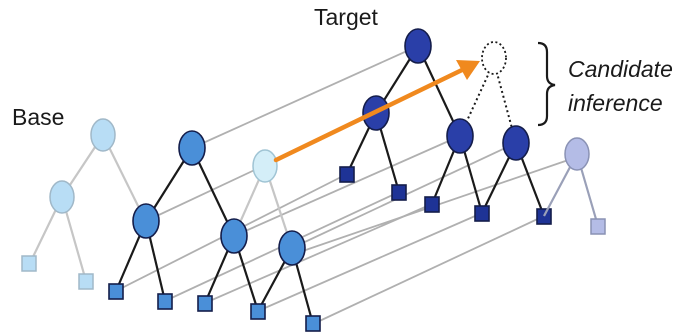  What do you see at coordinates (615, 103) in the screenshot?
I see `candidate-label-line2: inference` at bounding box center [615, 103].